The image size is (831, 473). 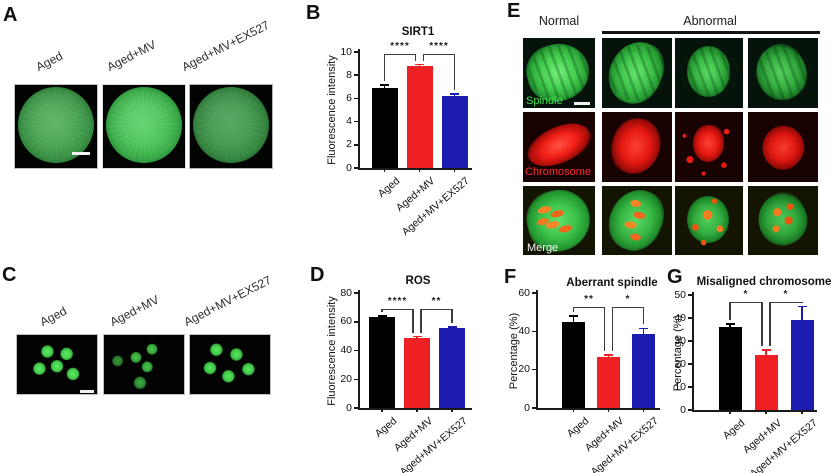 What do you see at coordinates (693, 351) in the screenshot?
I see `y-axis-line` at bounding box center [693, 351].